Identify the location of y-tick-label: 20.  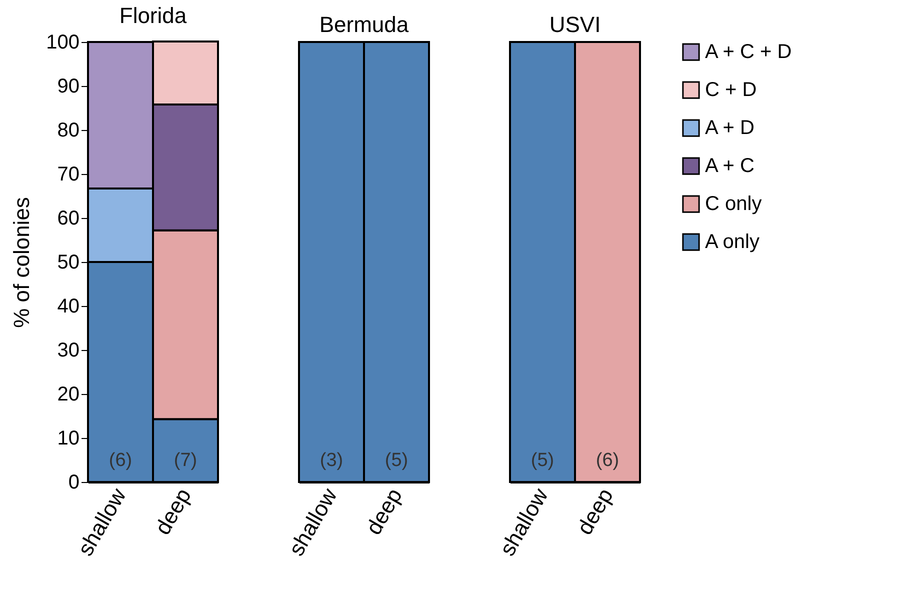
(68, 395).